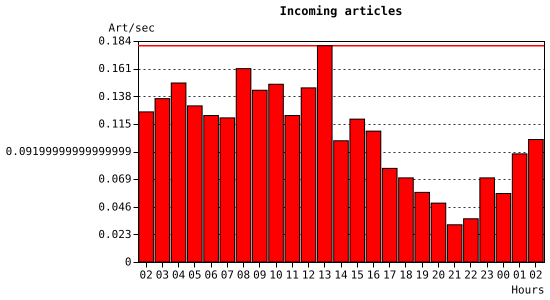 Image resolution: width=550 pixels, height=300 pixels. I want to click on x-tick-label: 14, so click(341, 275).